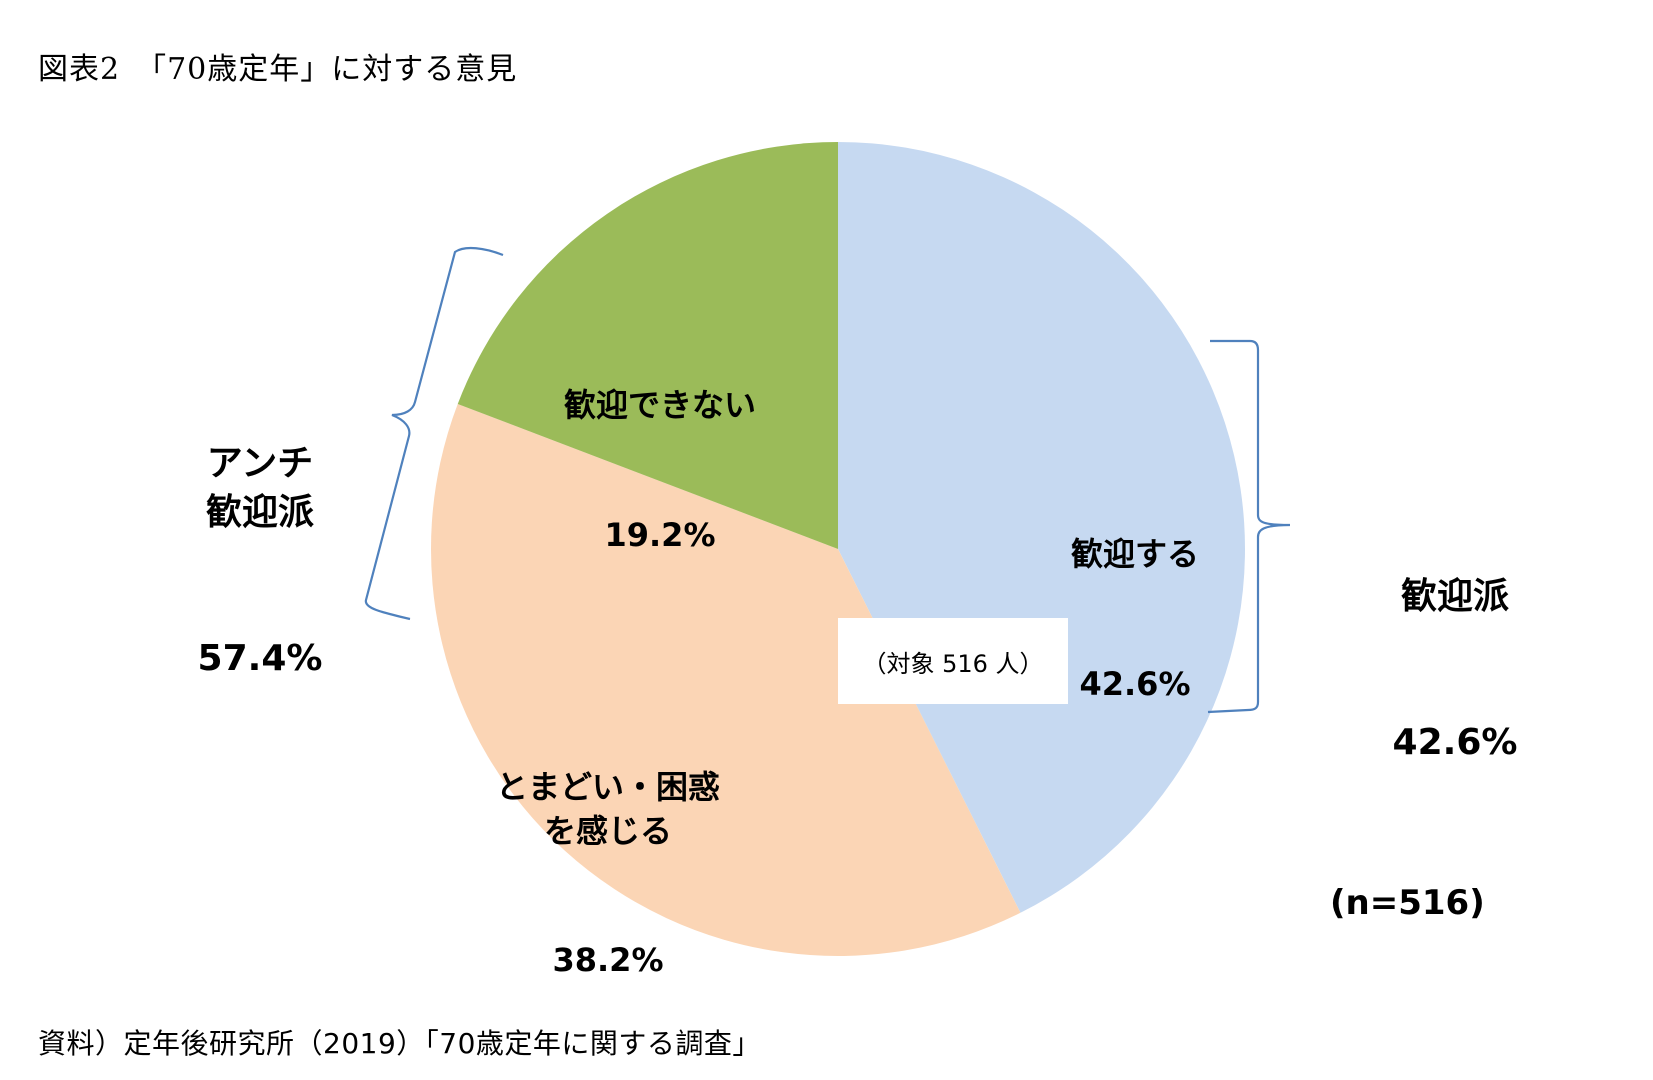 This screenshot has width=1653, height=1080. What do you see at coordinates (1454, 597) in the screenshot?
I see `group-name: 歓迎派` at bounding box center [1454, 597].